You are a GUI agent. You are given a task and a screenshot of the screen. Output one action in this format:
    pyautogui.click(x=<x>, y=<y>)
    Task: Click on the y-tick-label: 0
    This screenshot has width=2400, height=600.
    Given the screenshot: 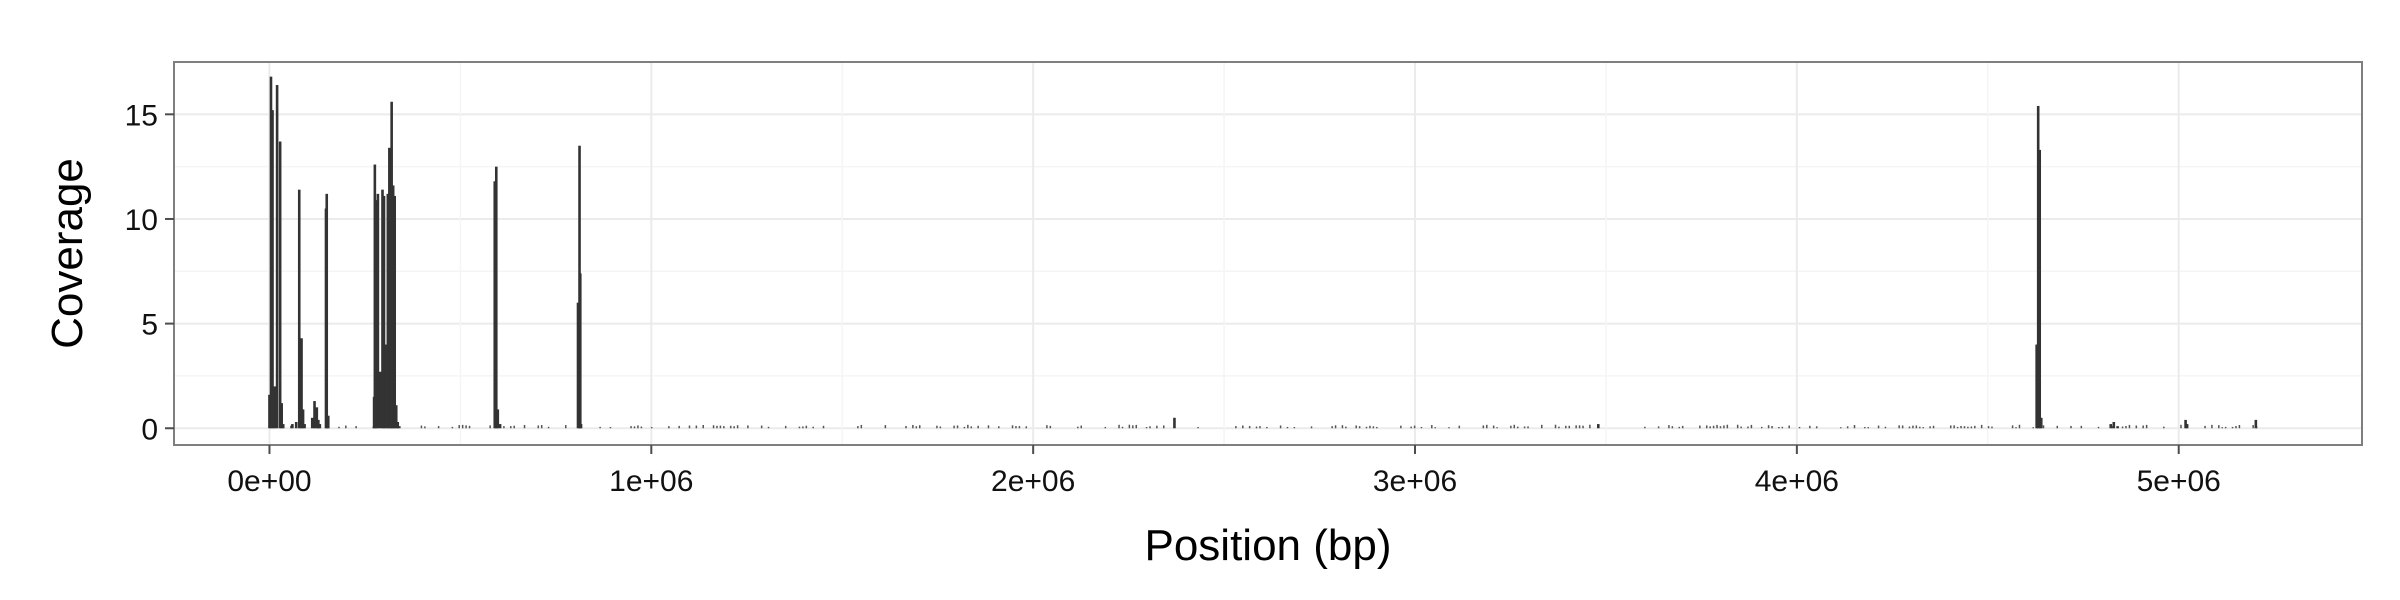 What is the action you would take?
    pyautogui.click(x=149, y=429)
    